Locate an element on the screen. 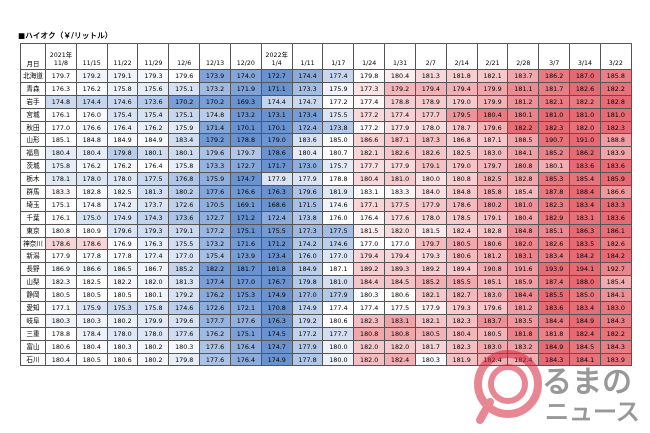 The height and width of the screenshot is (433, 650). price-cell: 174.9 is located at coordinates (276, 295).